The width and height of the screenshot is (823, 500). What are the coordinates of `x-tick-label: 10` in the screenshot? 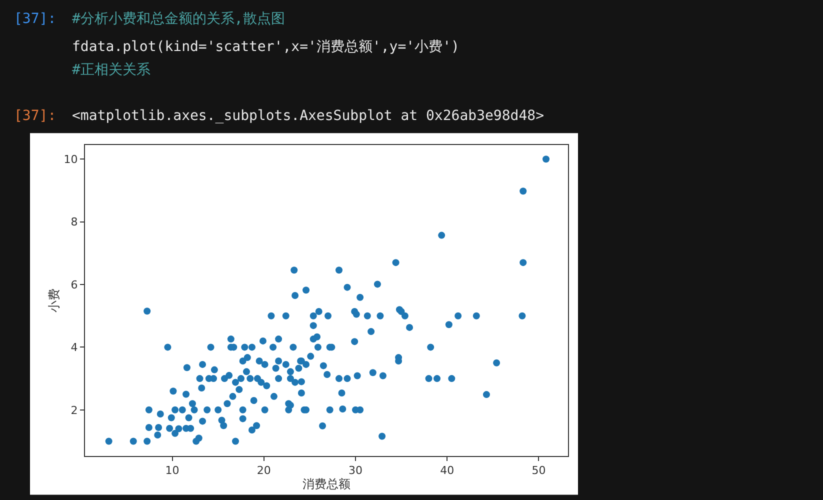 It's located at (172, 471).